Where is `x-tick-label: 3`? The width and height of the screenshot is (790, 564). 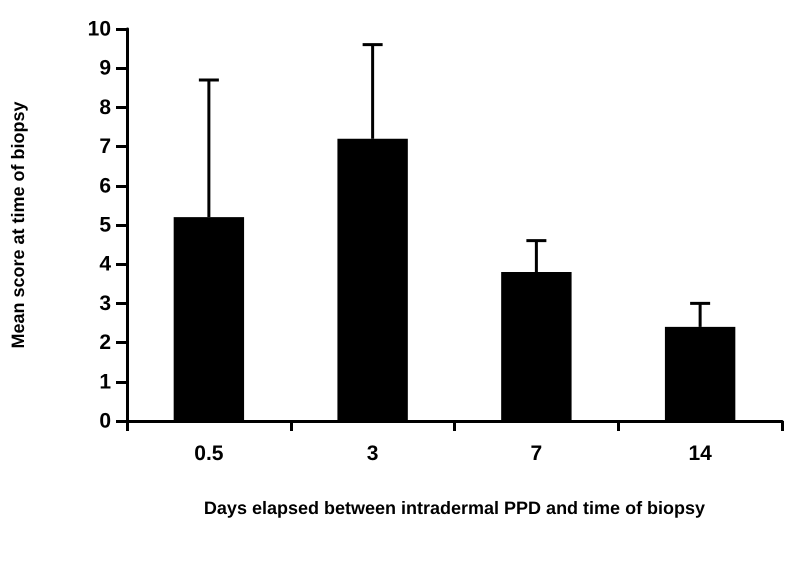
x-tick-label: 3 is located at coordinates (372, 453).